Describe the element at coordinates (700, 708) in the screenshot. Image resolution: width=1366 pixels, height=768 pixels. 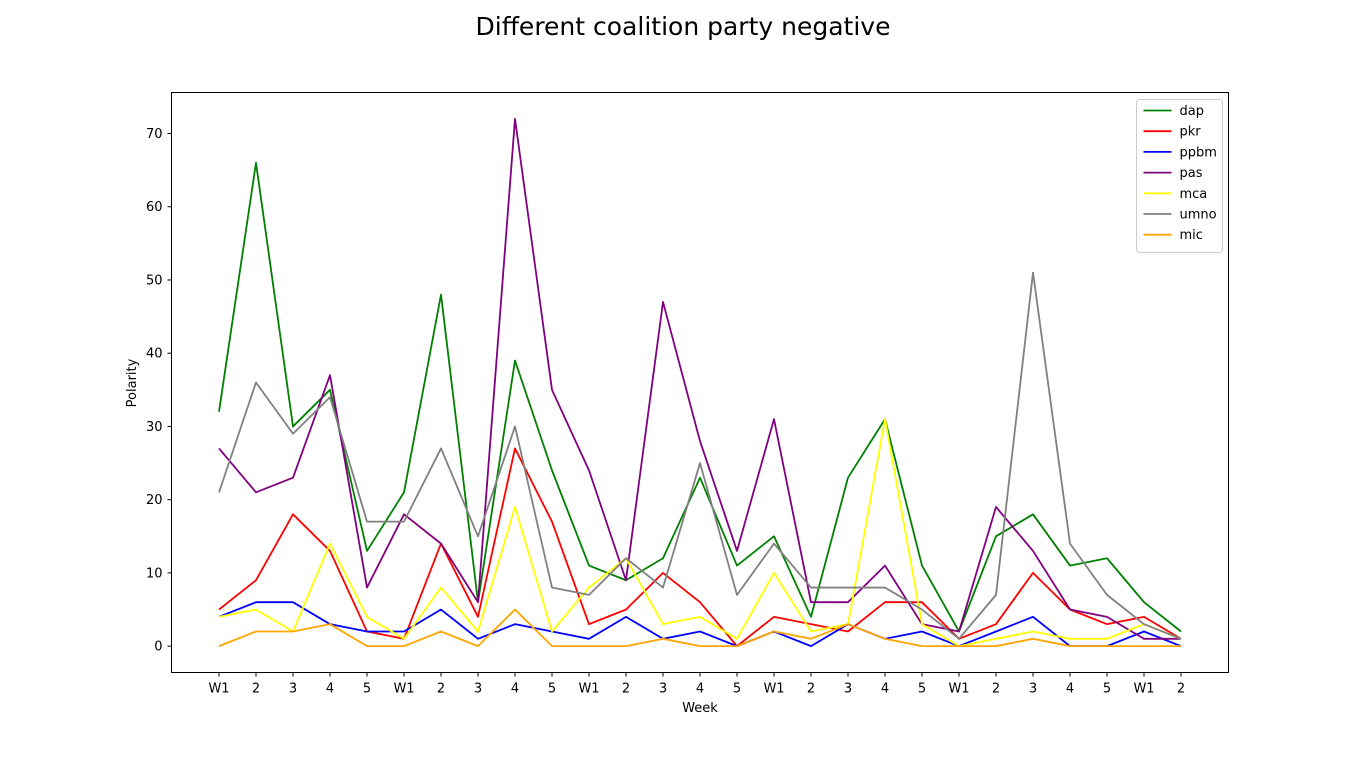
I see `x-axis-label: Week` at that location.